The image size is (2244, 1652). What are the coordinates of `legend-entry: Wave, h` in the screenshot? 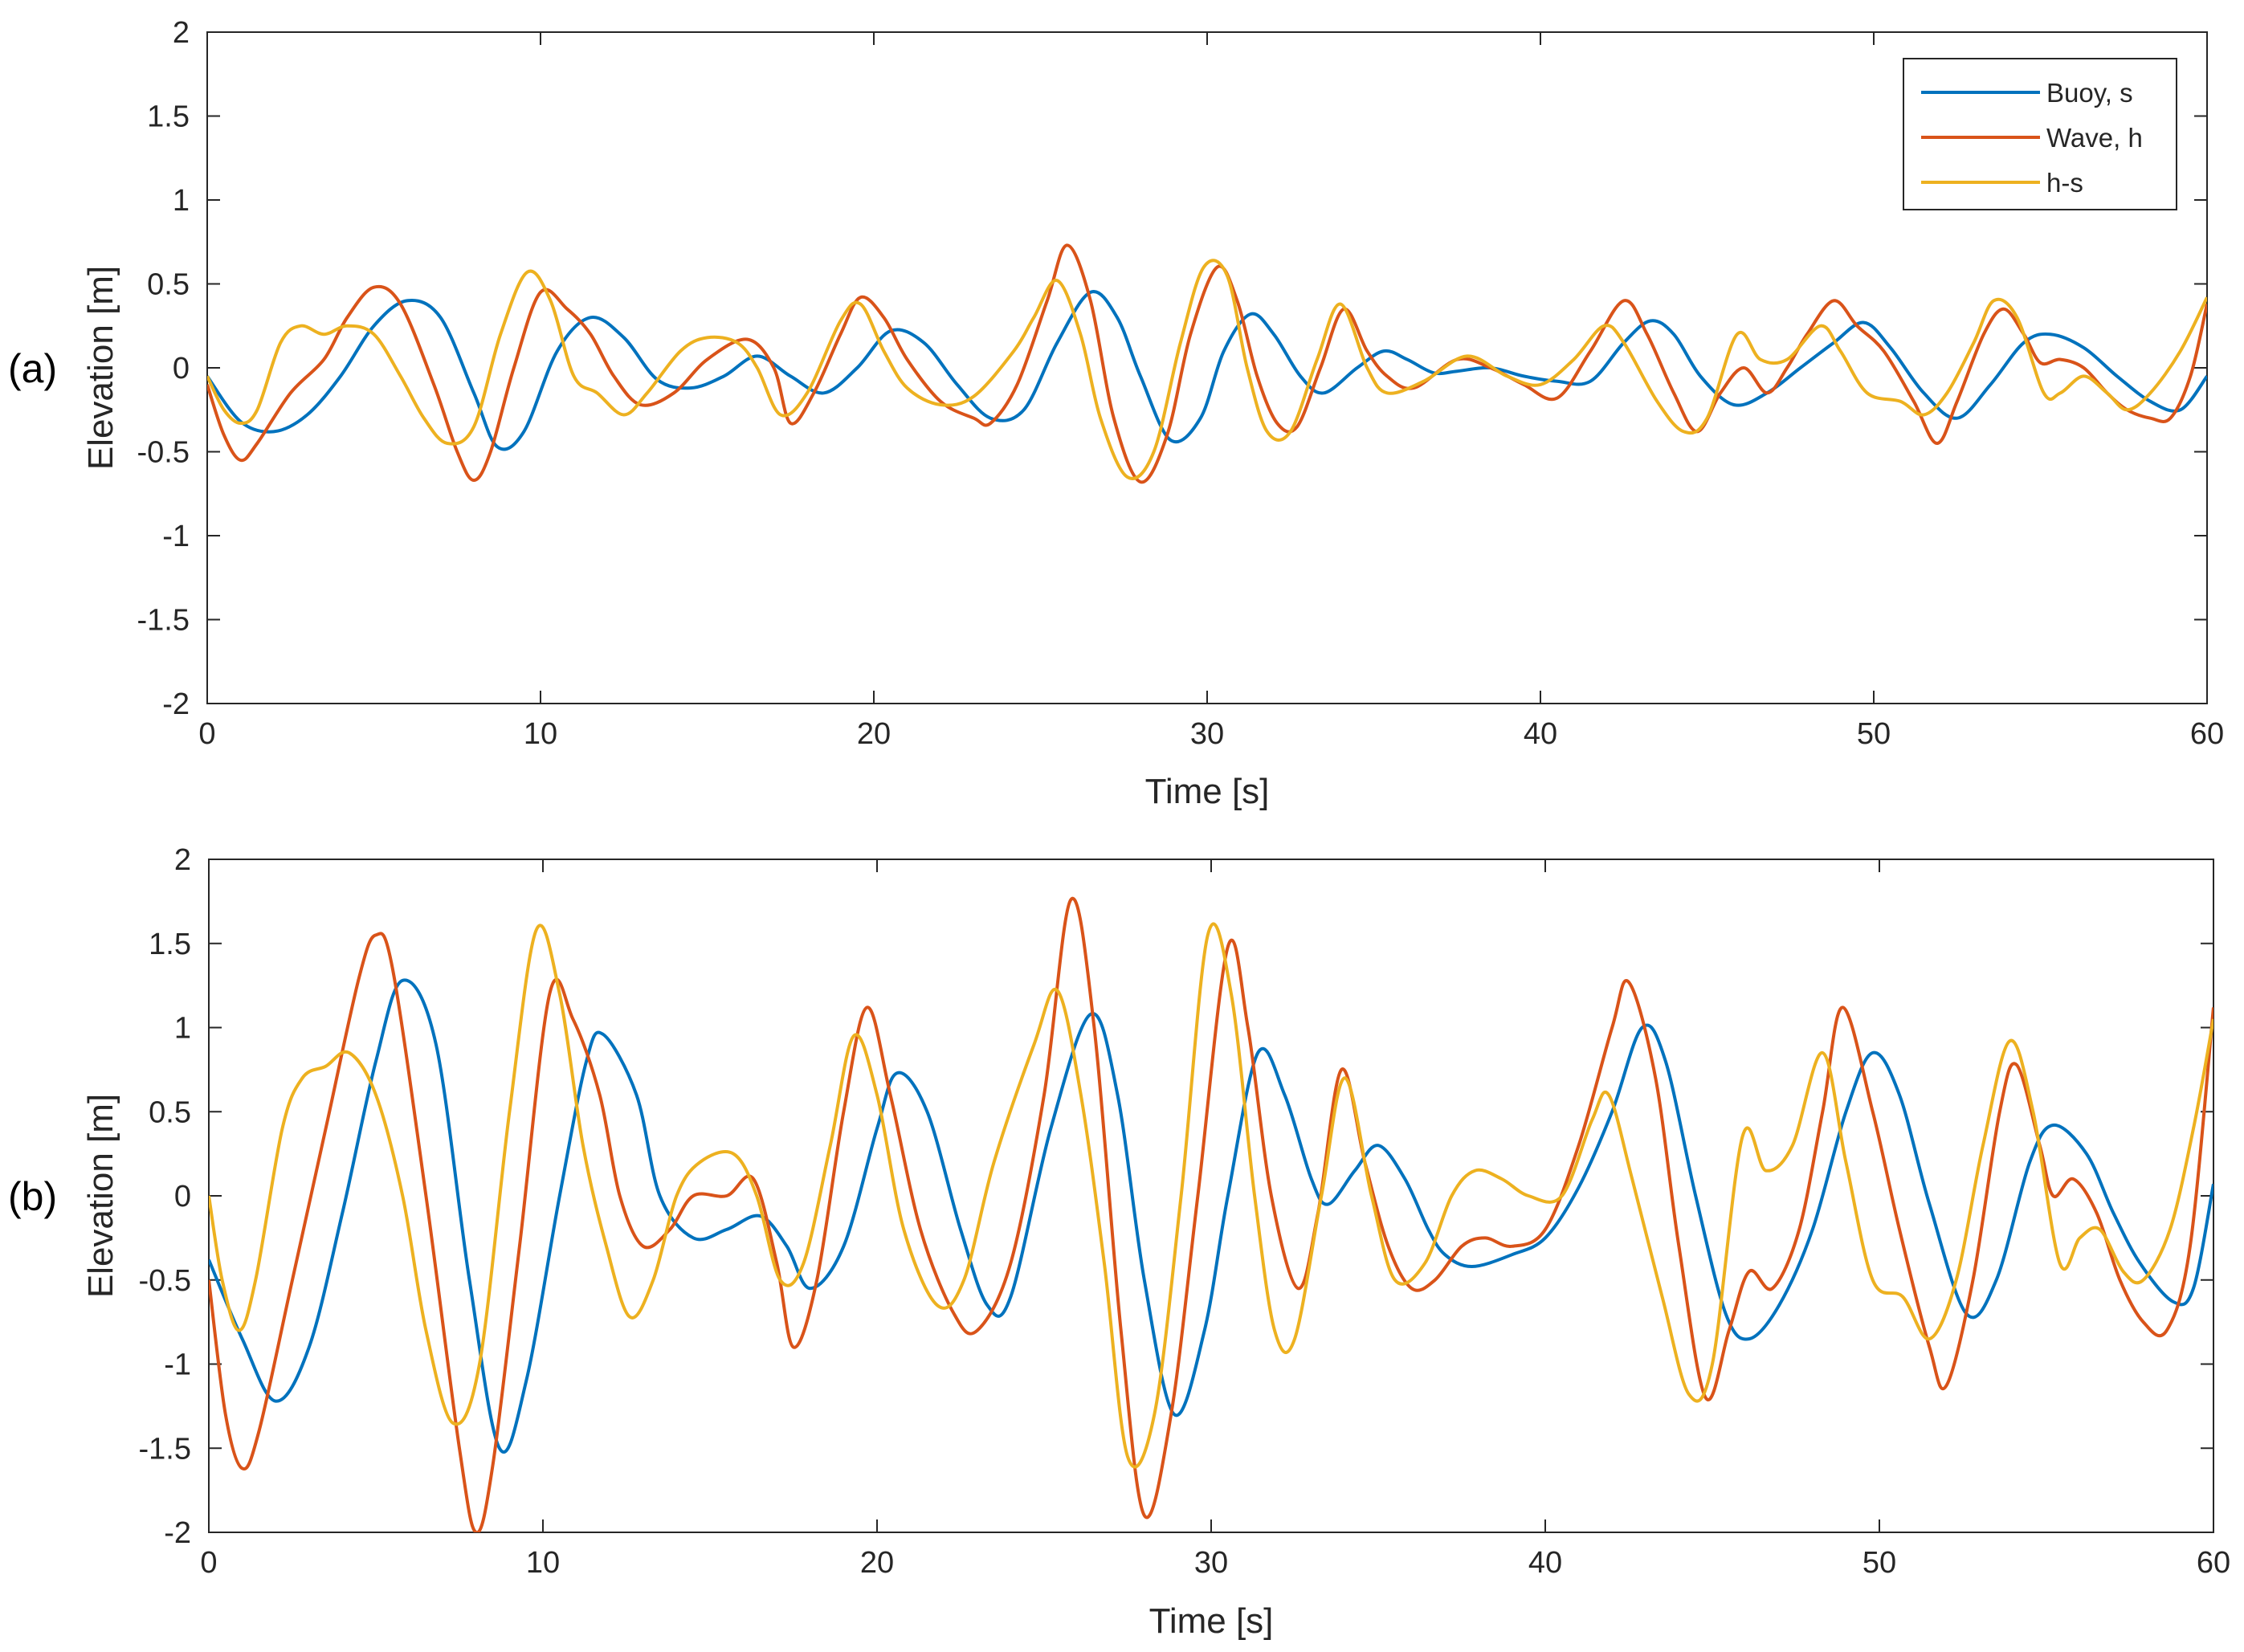 It's located at (2094, 138).